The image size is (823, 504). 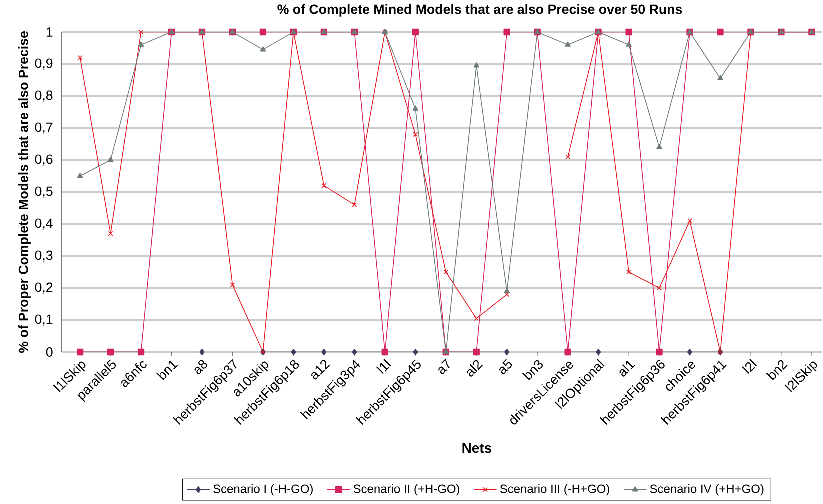 I want to click on y-tick-label: 0,6, so click(x=44, y=160).